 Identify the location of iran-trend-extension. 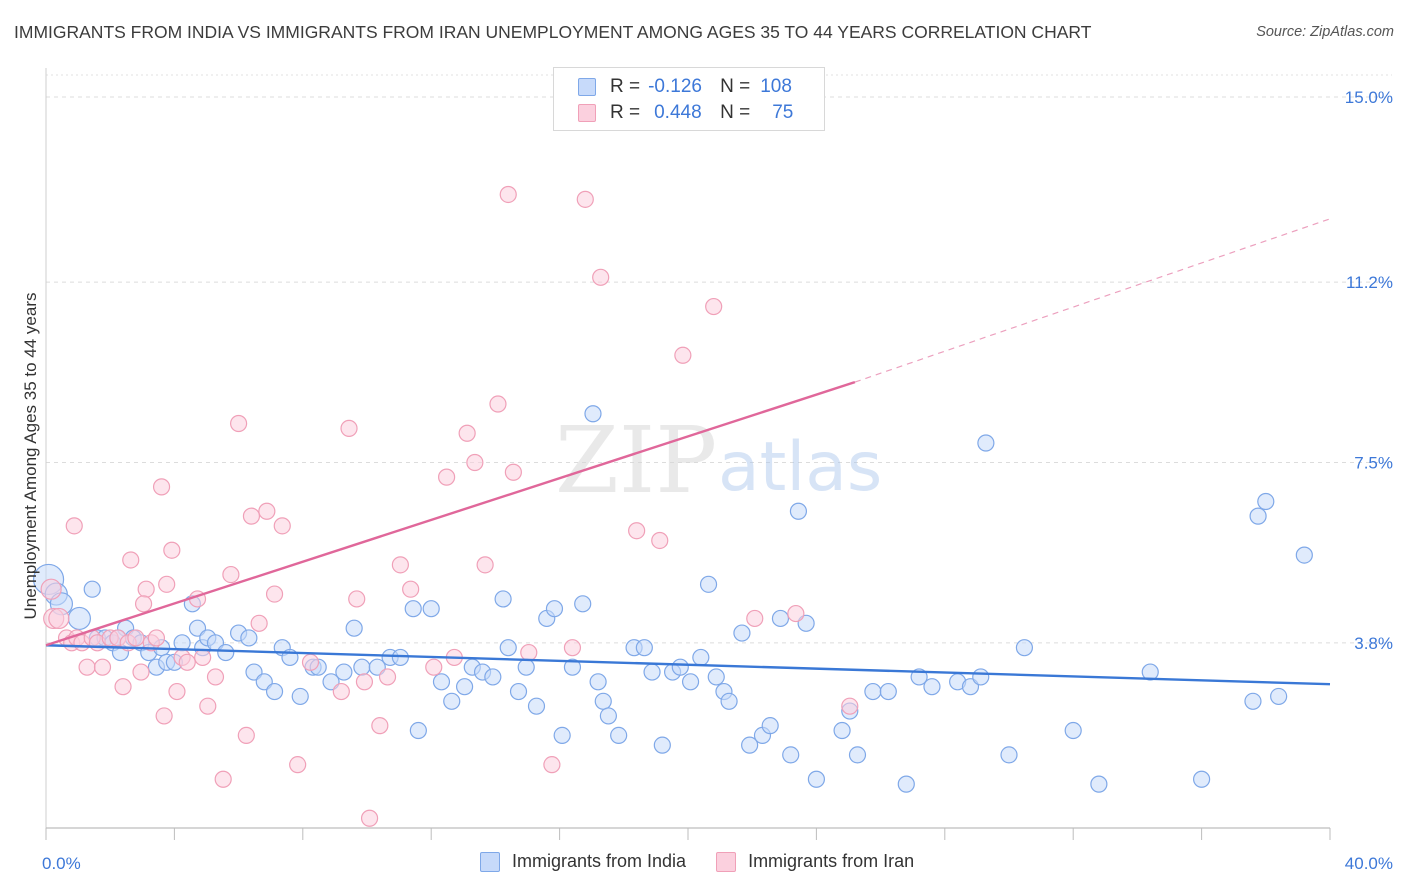
(1092, 300).